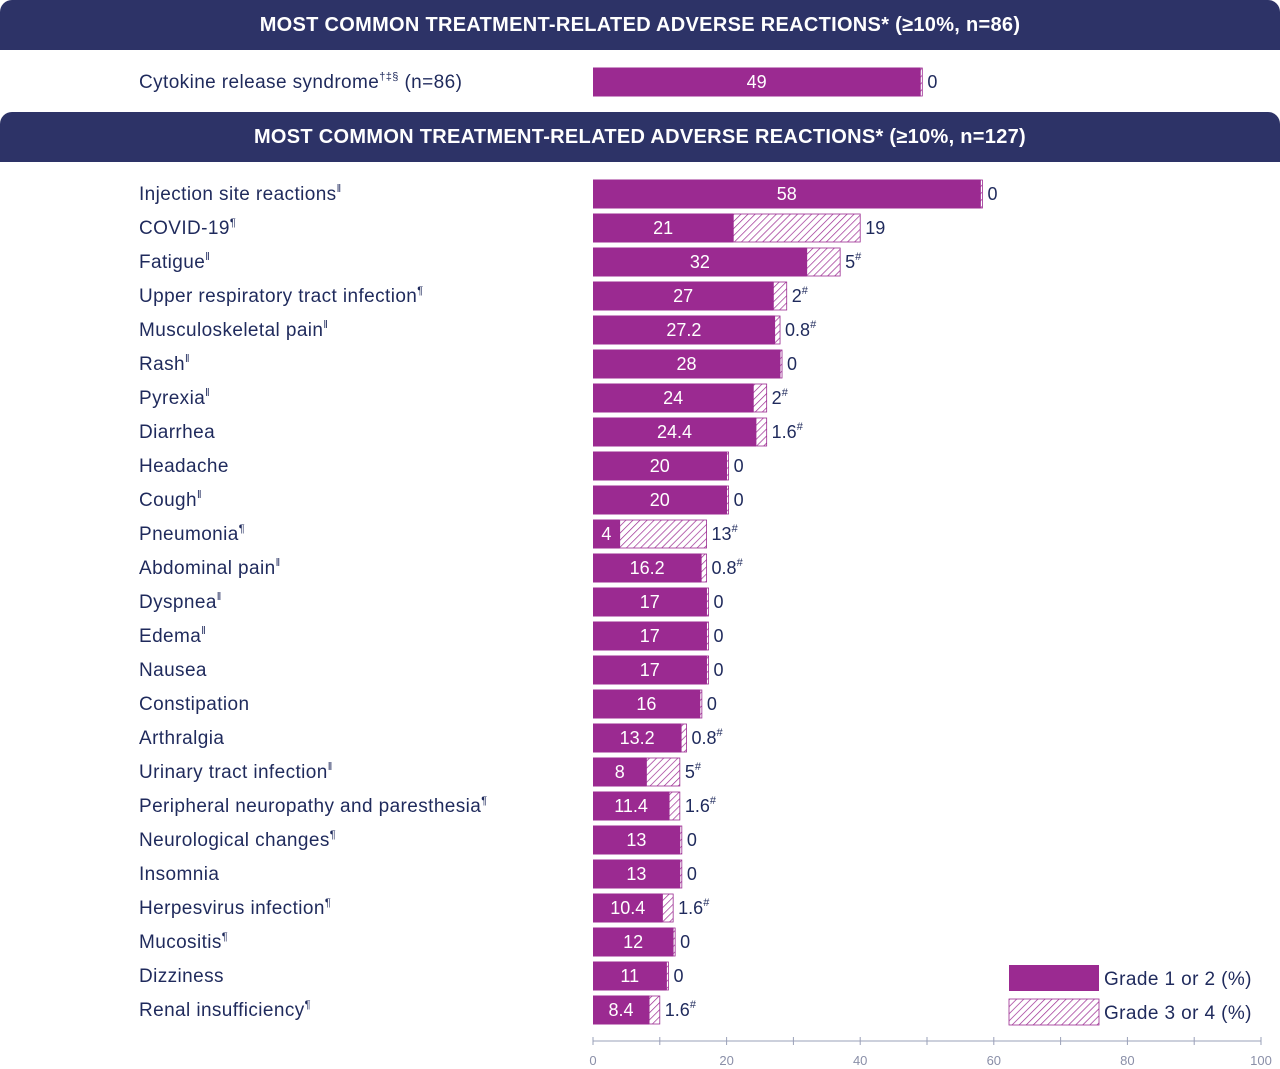 This screenshot has height=1069, width=1280. What do you see at coordinates (431, 82) in the screenshot?
I see `category-suffix: (n=86)` at bounding box center [431, 82].